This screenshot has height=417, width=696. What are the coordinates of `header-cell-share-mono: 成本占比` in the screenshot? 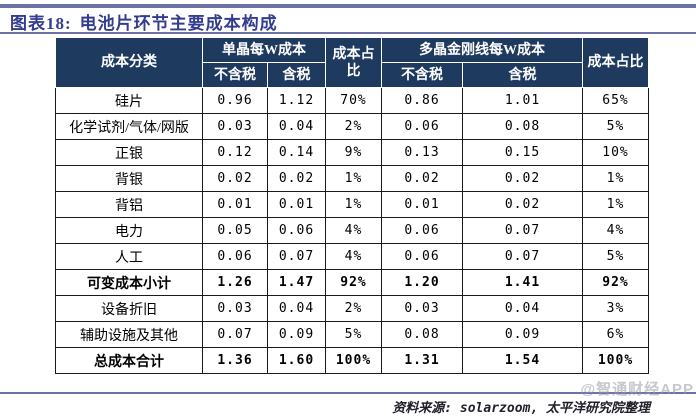 It's located at (353, 62).